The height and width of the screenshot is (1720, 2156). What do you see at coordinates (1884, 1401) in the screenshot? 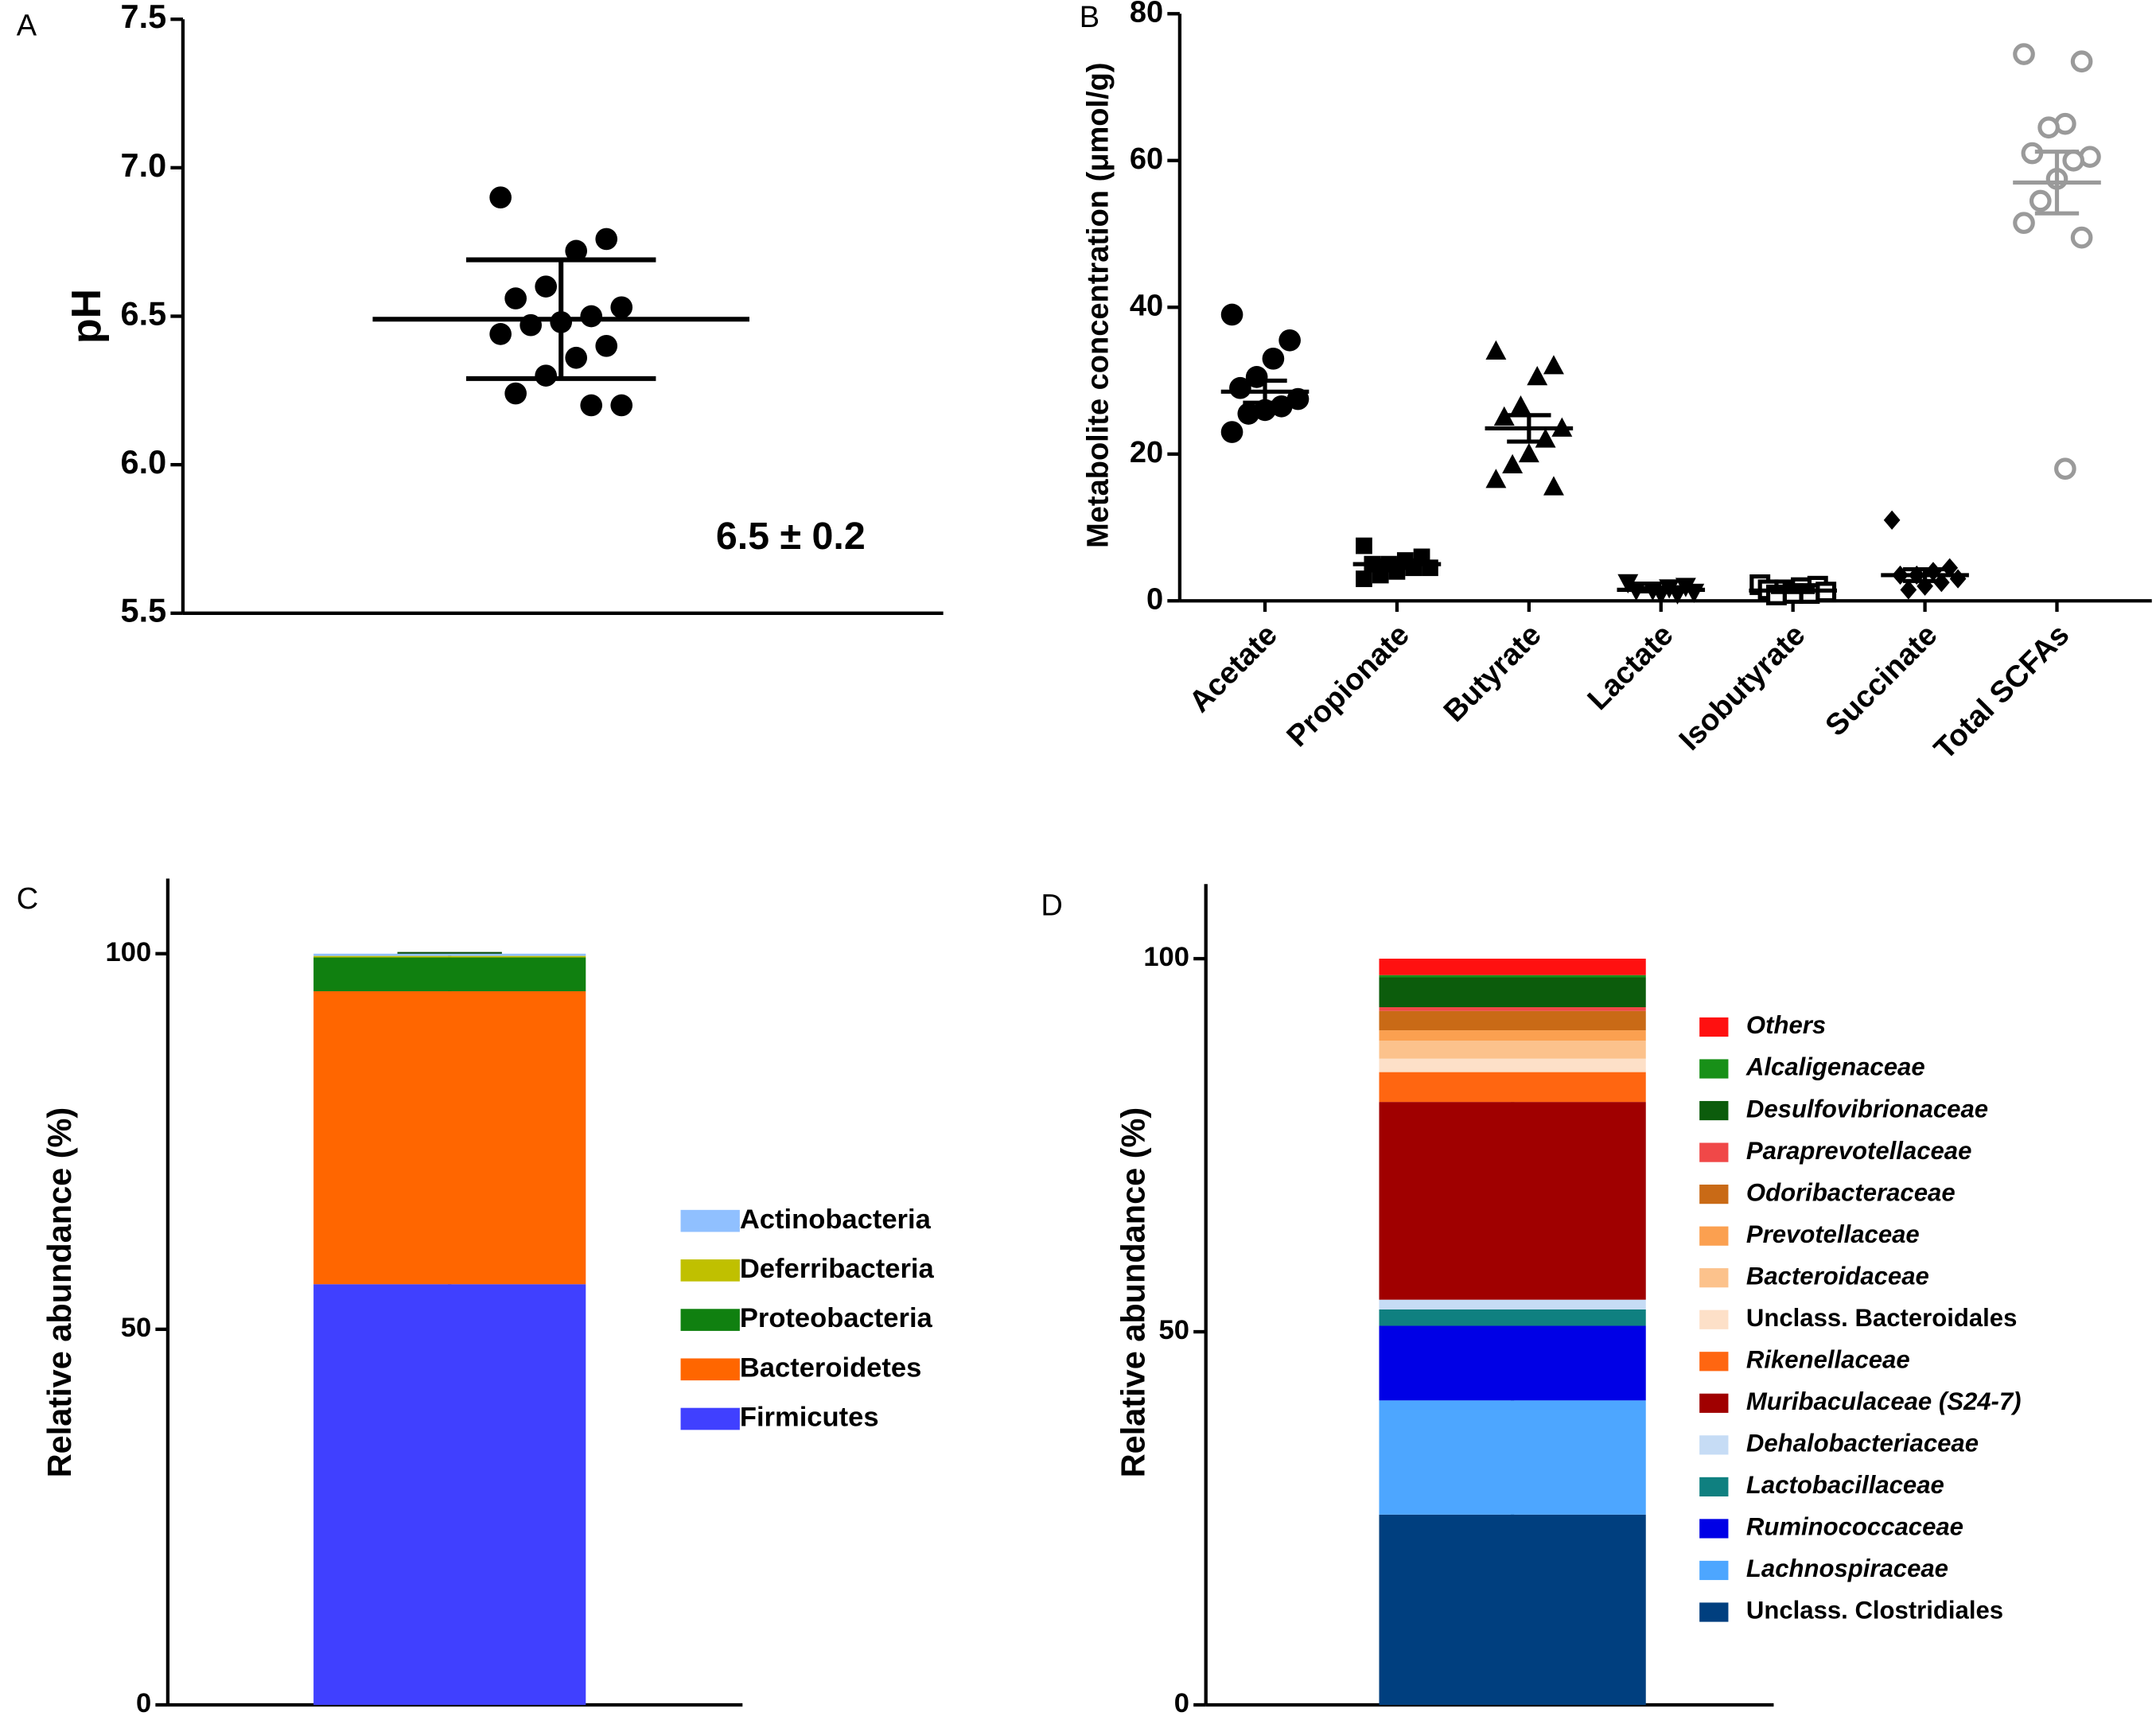
I see `legend-label: Muribaculaceae (S24-7)` at bounding box center [1884, 1401].